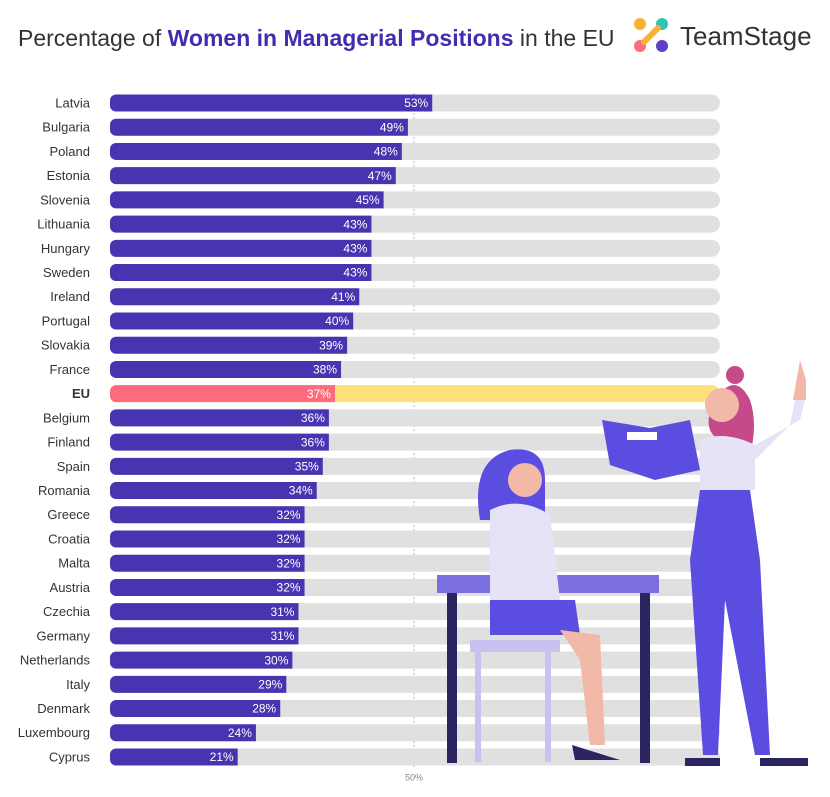 The image size is (830, 797). I want to click on category-label: EU, so click(81, 393).